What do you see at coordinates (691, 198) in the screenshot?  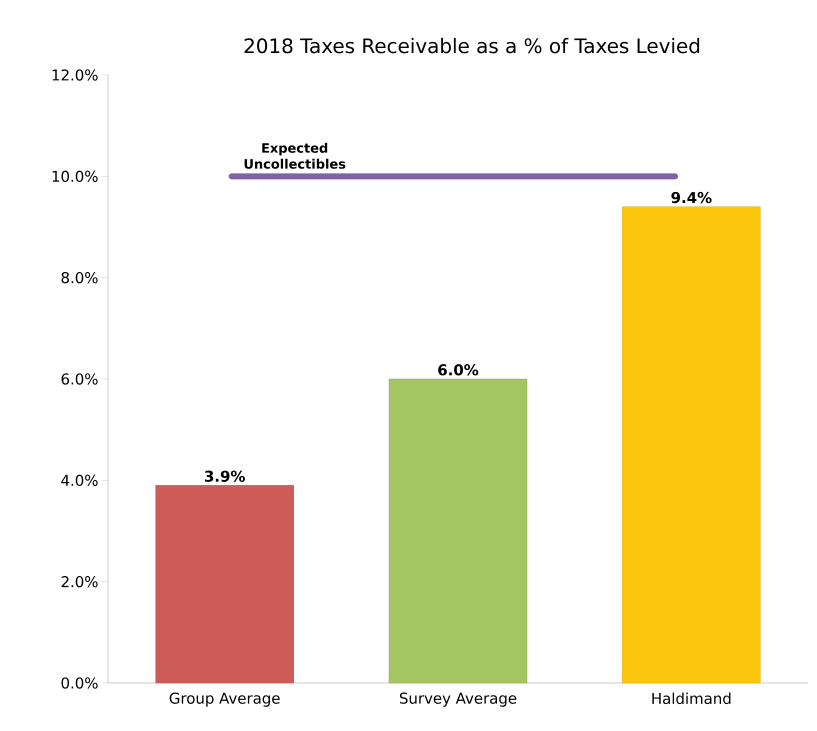 I see `data-label: 9.4%` at bounding box center [691, 198].